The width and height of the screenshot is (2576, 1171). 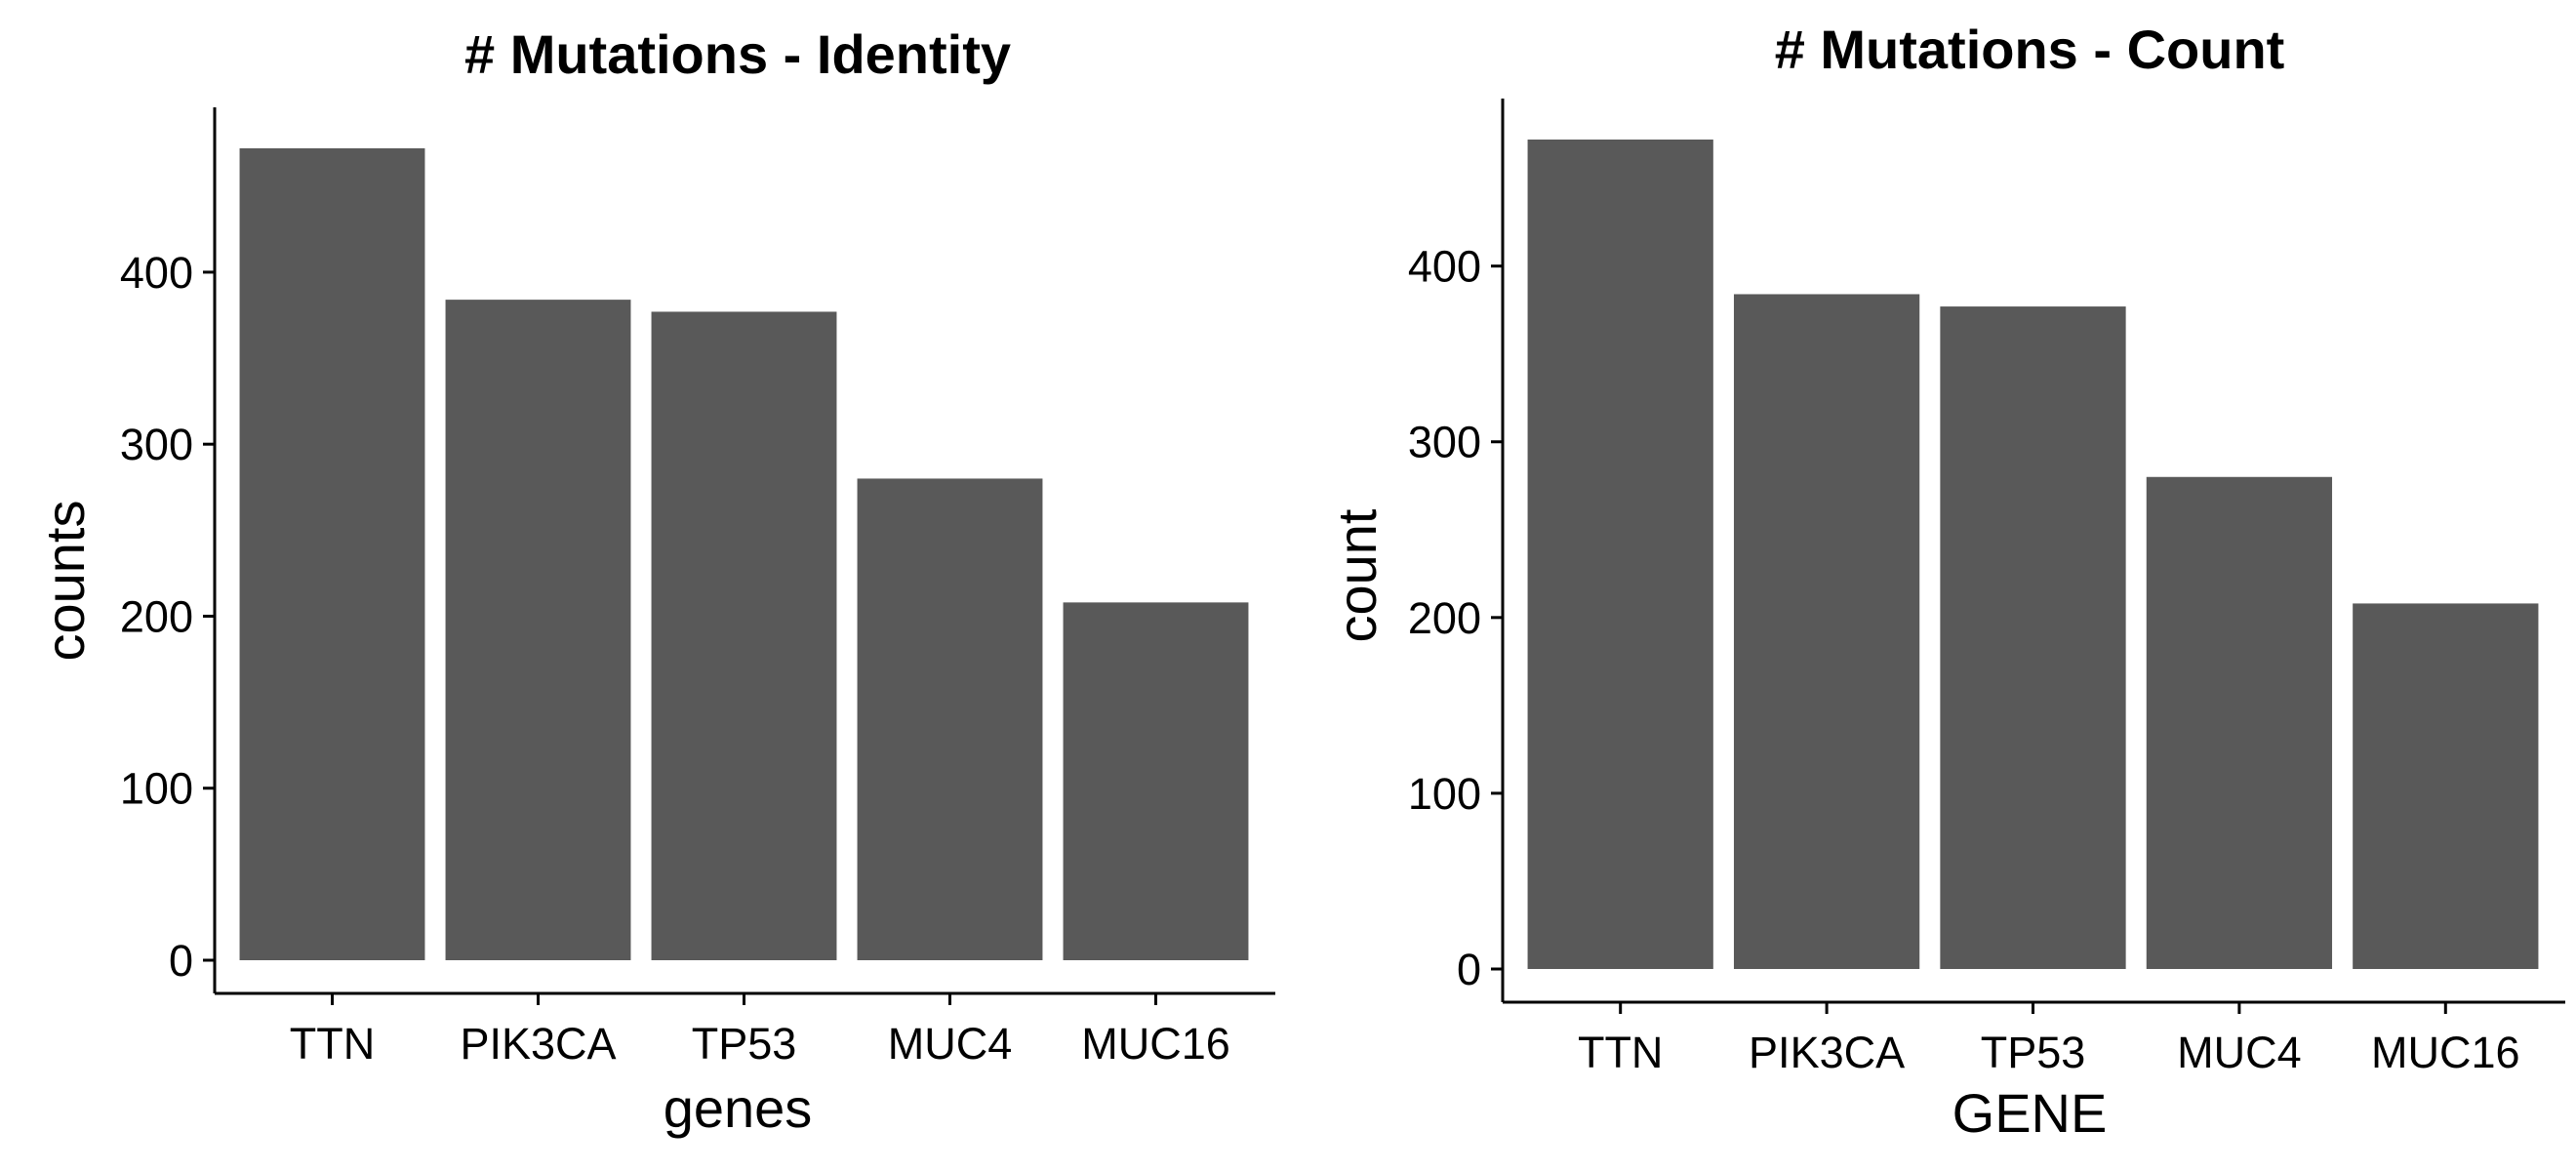 I want to click on x-axis-title: genes, so click(x=738, y=1108).